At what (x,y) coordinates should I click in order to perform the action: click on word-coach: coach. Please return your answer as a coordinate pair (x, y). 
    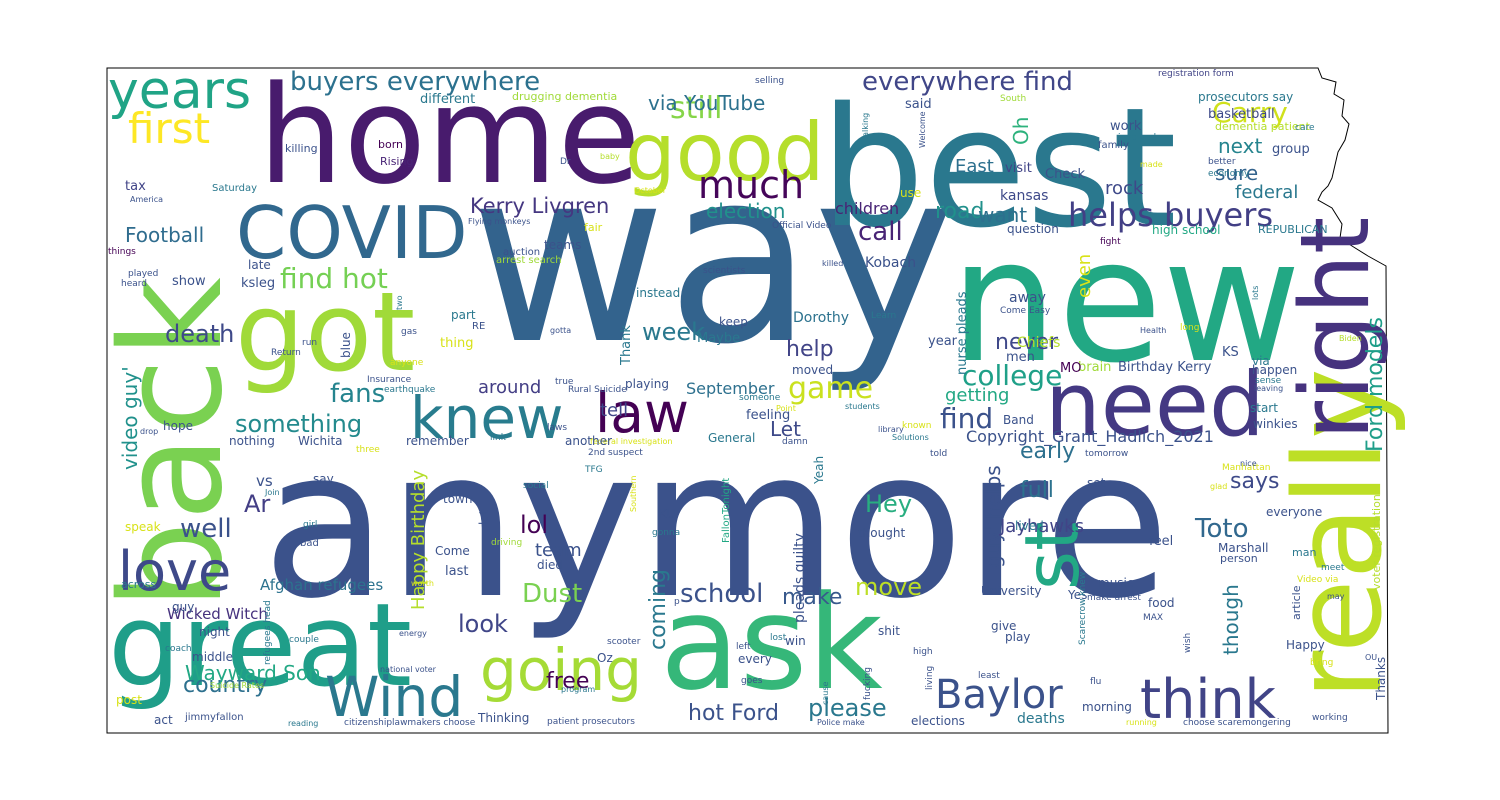
    Looking at the image, I should click on (178, 649).